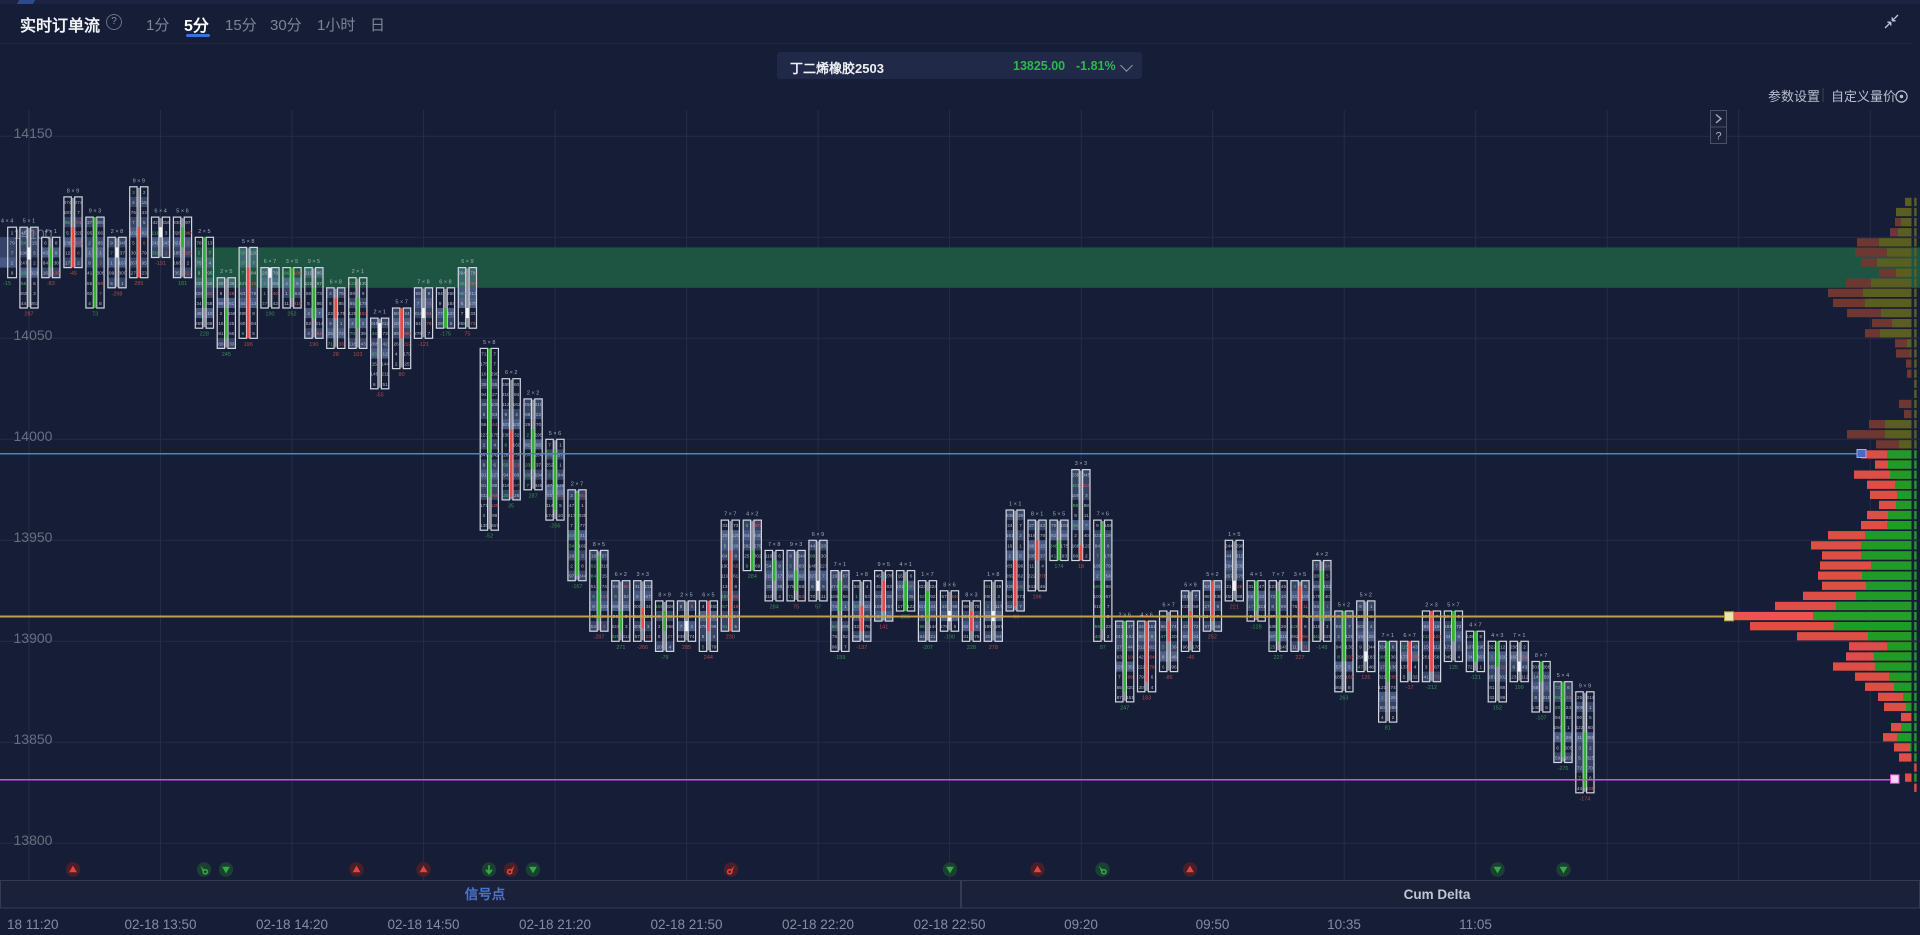 The image size is (1920, 935). I want to click on svg-text: 15, so click(605, 576).